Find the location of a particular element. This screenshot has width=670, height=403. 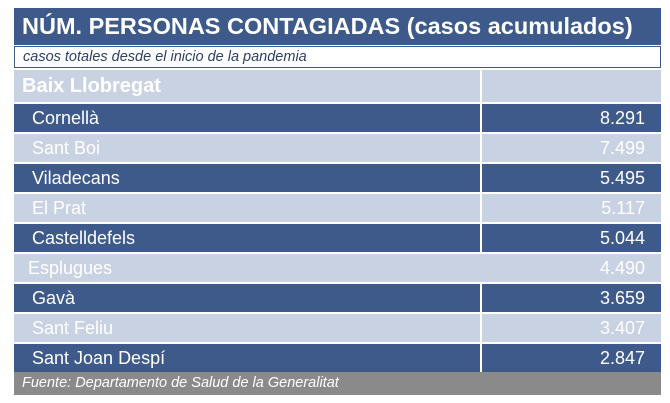

case-count: 8.291 is located at coordinates (571, 118).